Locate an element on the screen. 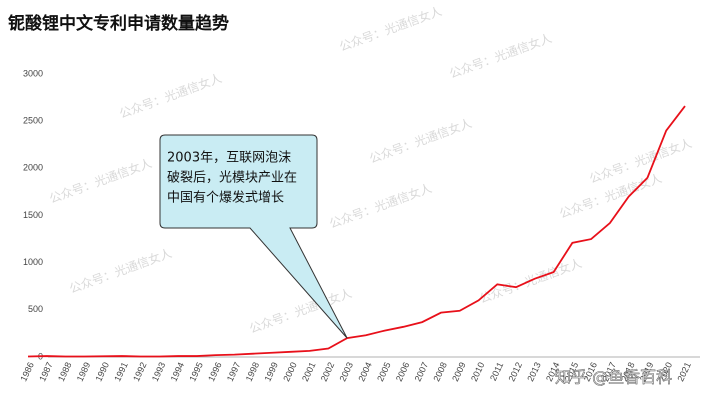  x-tick-label: 1991 is located at coordinates (121, 372).